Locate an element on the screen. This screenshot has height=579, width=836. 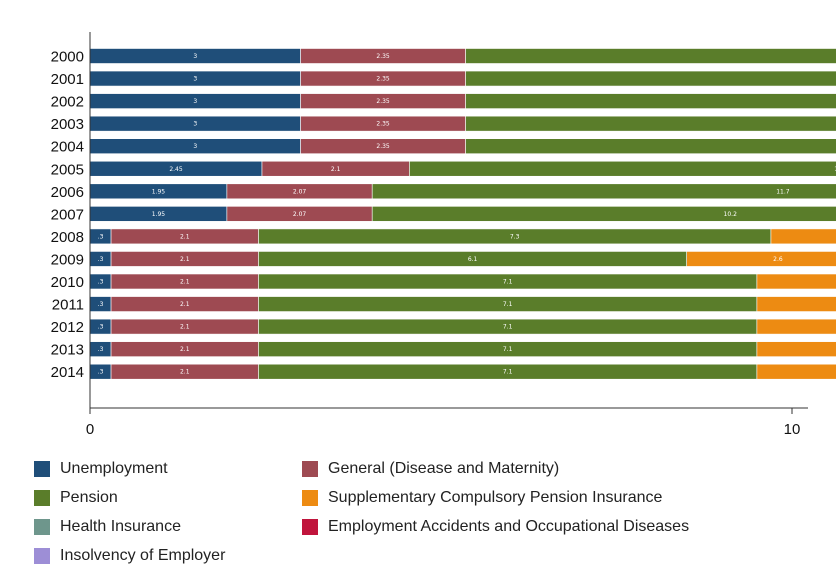
legend-label: Insolvency of Employer is located at coordinates (143, 555).